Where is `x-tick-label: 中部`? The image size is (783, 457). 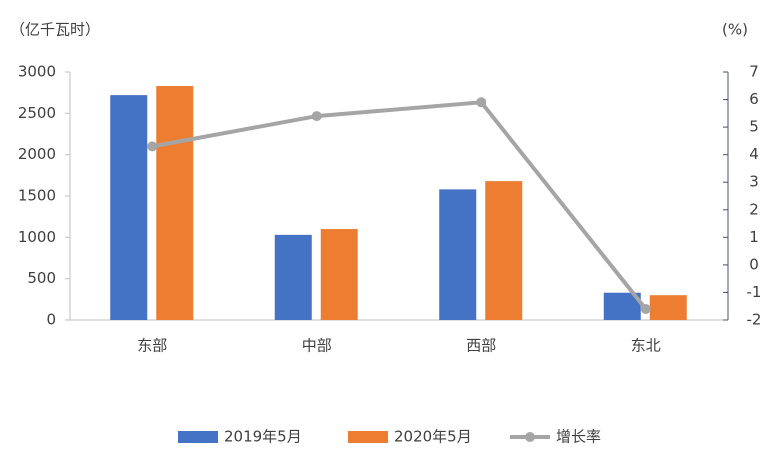
x-tick-label: 中部 is located at coordinates (317, 346).